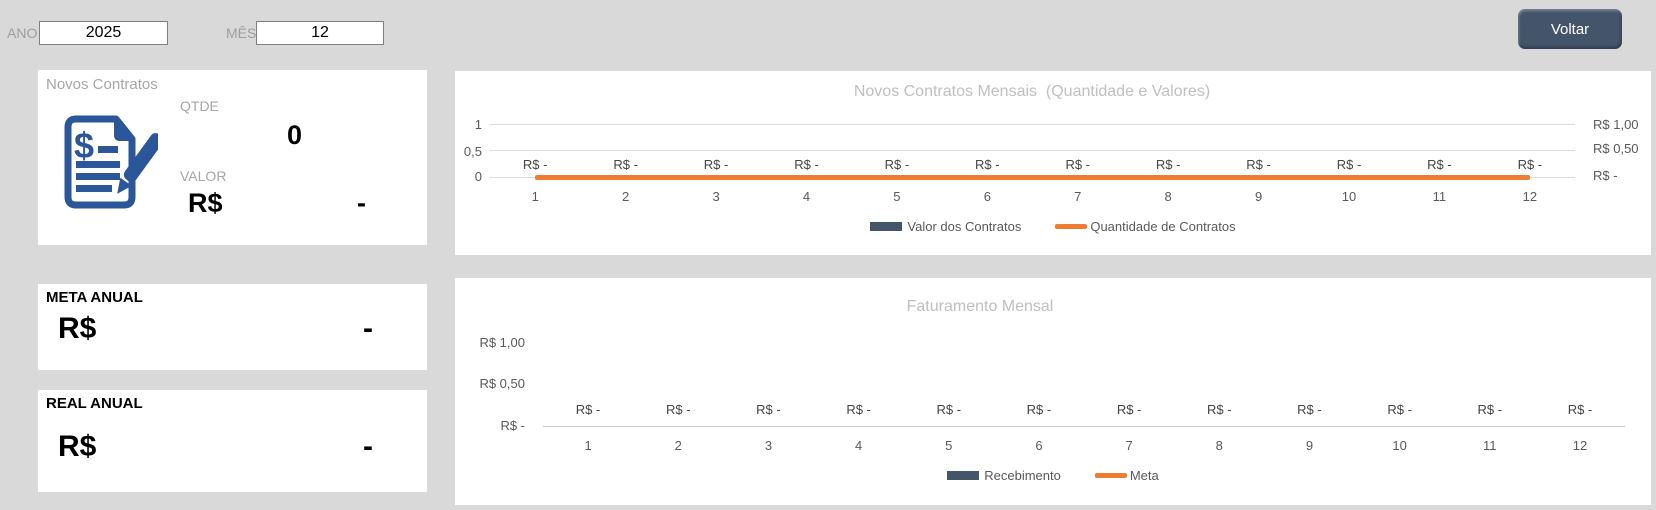  What do you see at coordinates (478, 124) in the screenshot?
I see `chart1-left-tick: 1` at bounding box center [478, 124].